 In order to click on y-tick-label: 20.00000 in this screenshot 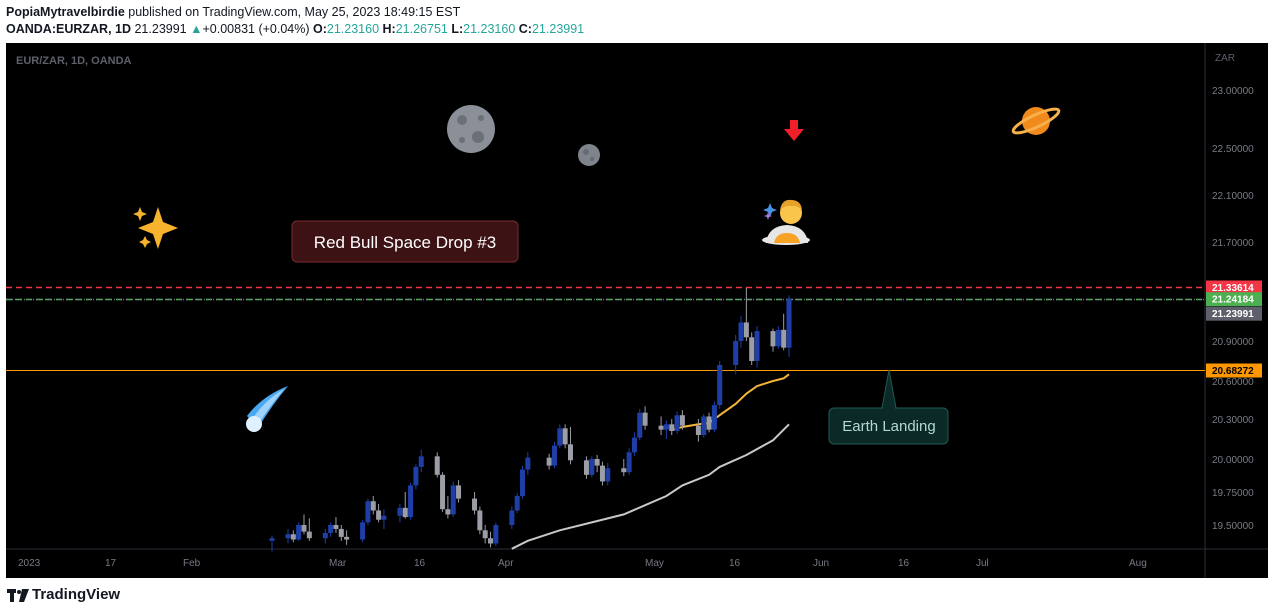, I will do `click(1233, 460)`.